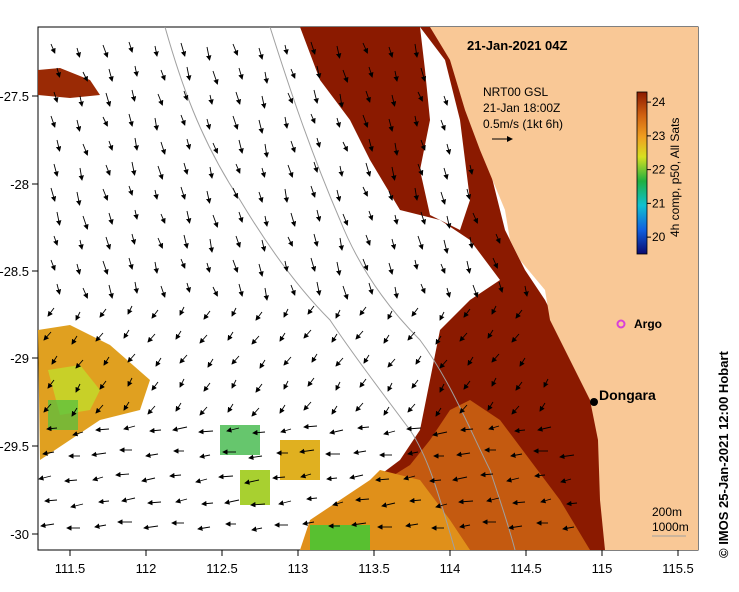 Image resolution: width=739 pixels, height=592 pixels. What do you see at coordinates (526, 568) in the screenshot?
I see `x-tick-label: 114.5` at bounding box center [526, 568].